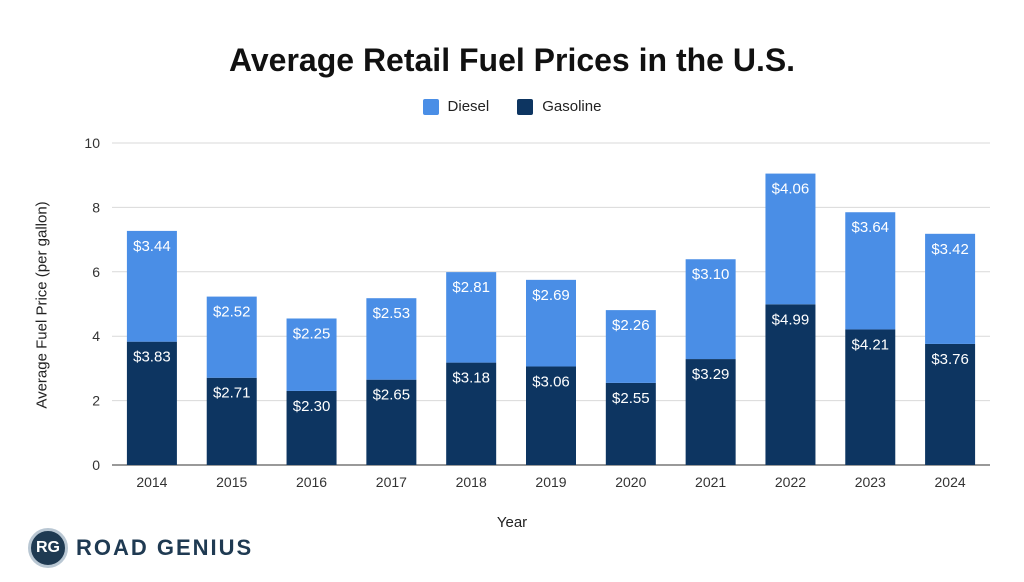  What do you see at coordinates (791, 319) in the screenshot?
I see `data-label-gasoline-2022: $4.99` at bounding box center [791, 319].